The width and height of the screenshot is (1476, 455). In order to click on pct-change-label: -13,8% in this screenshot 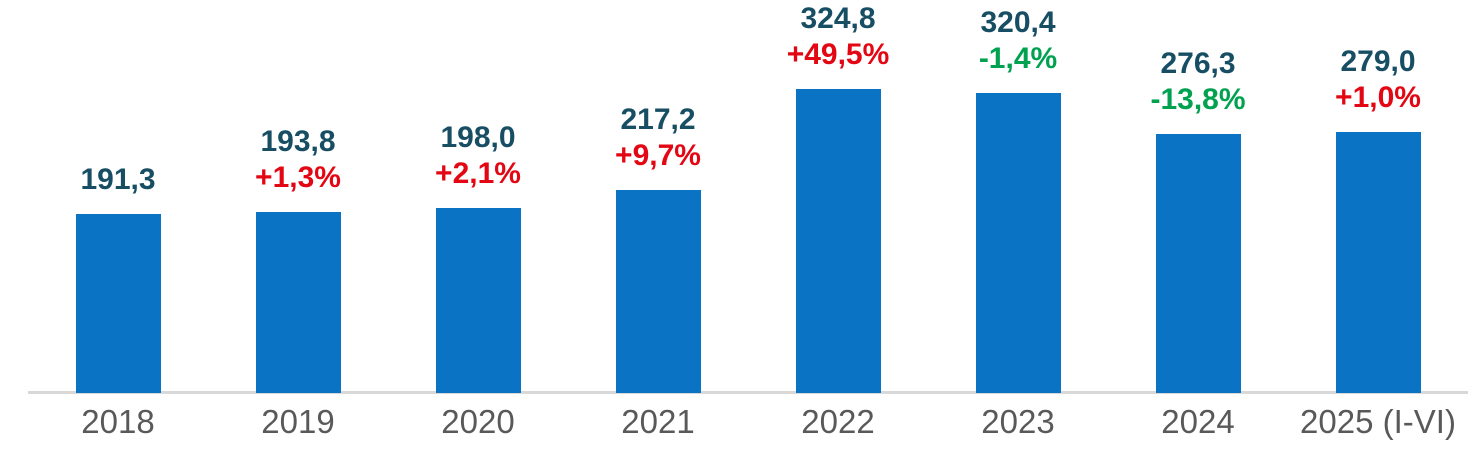, I will do `click(1198, 100)`.